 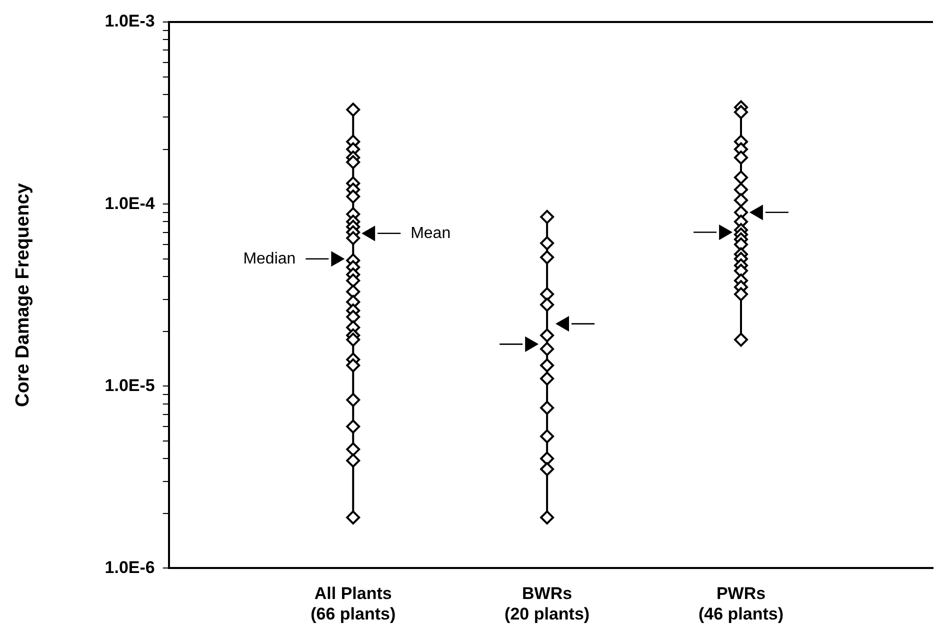 I want to click on annotation: Mean, so click(x=430, y=233).